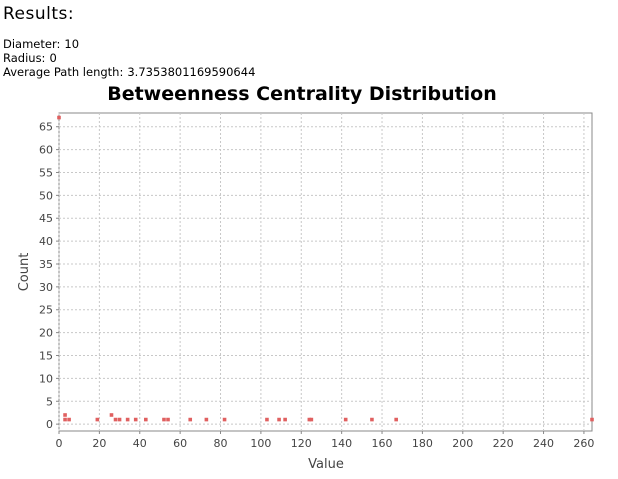 This screenshot has height=479, width=618. I want to click on chart-title: Betweenness Centrality Distribution, so click(302, 94).